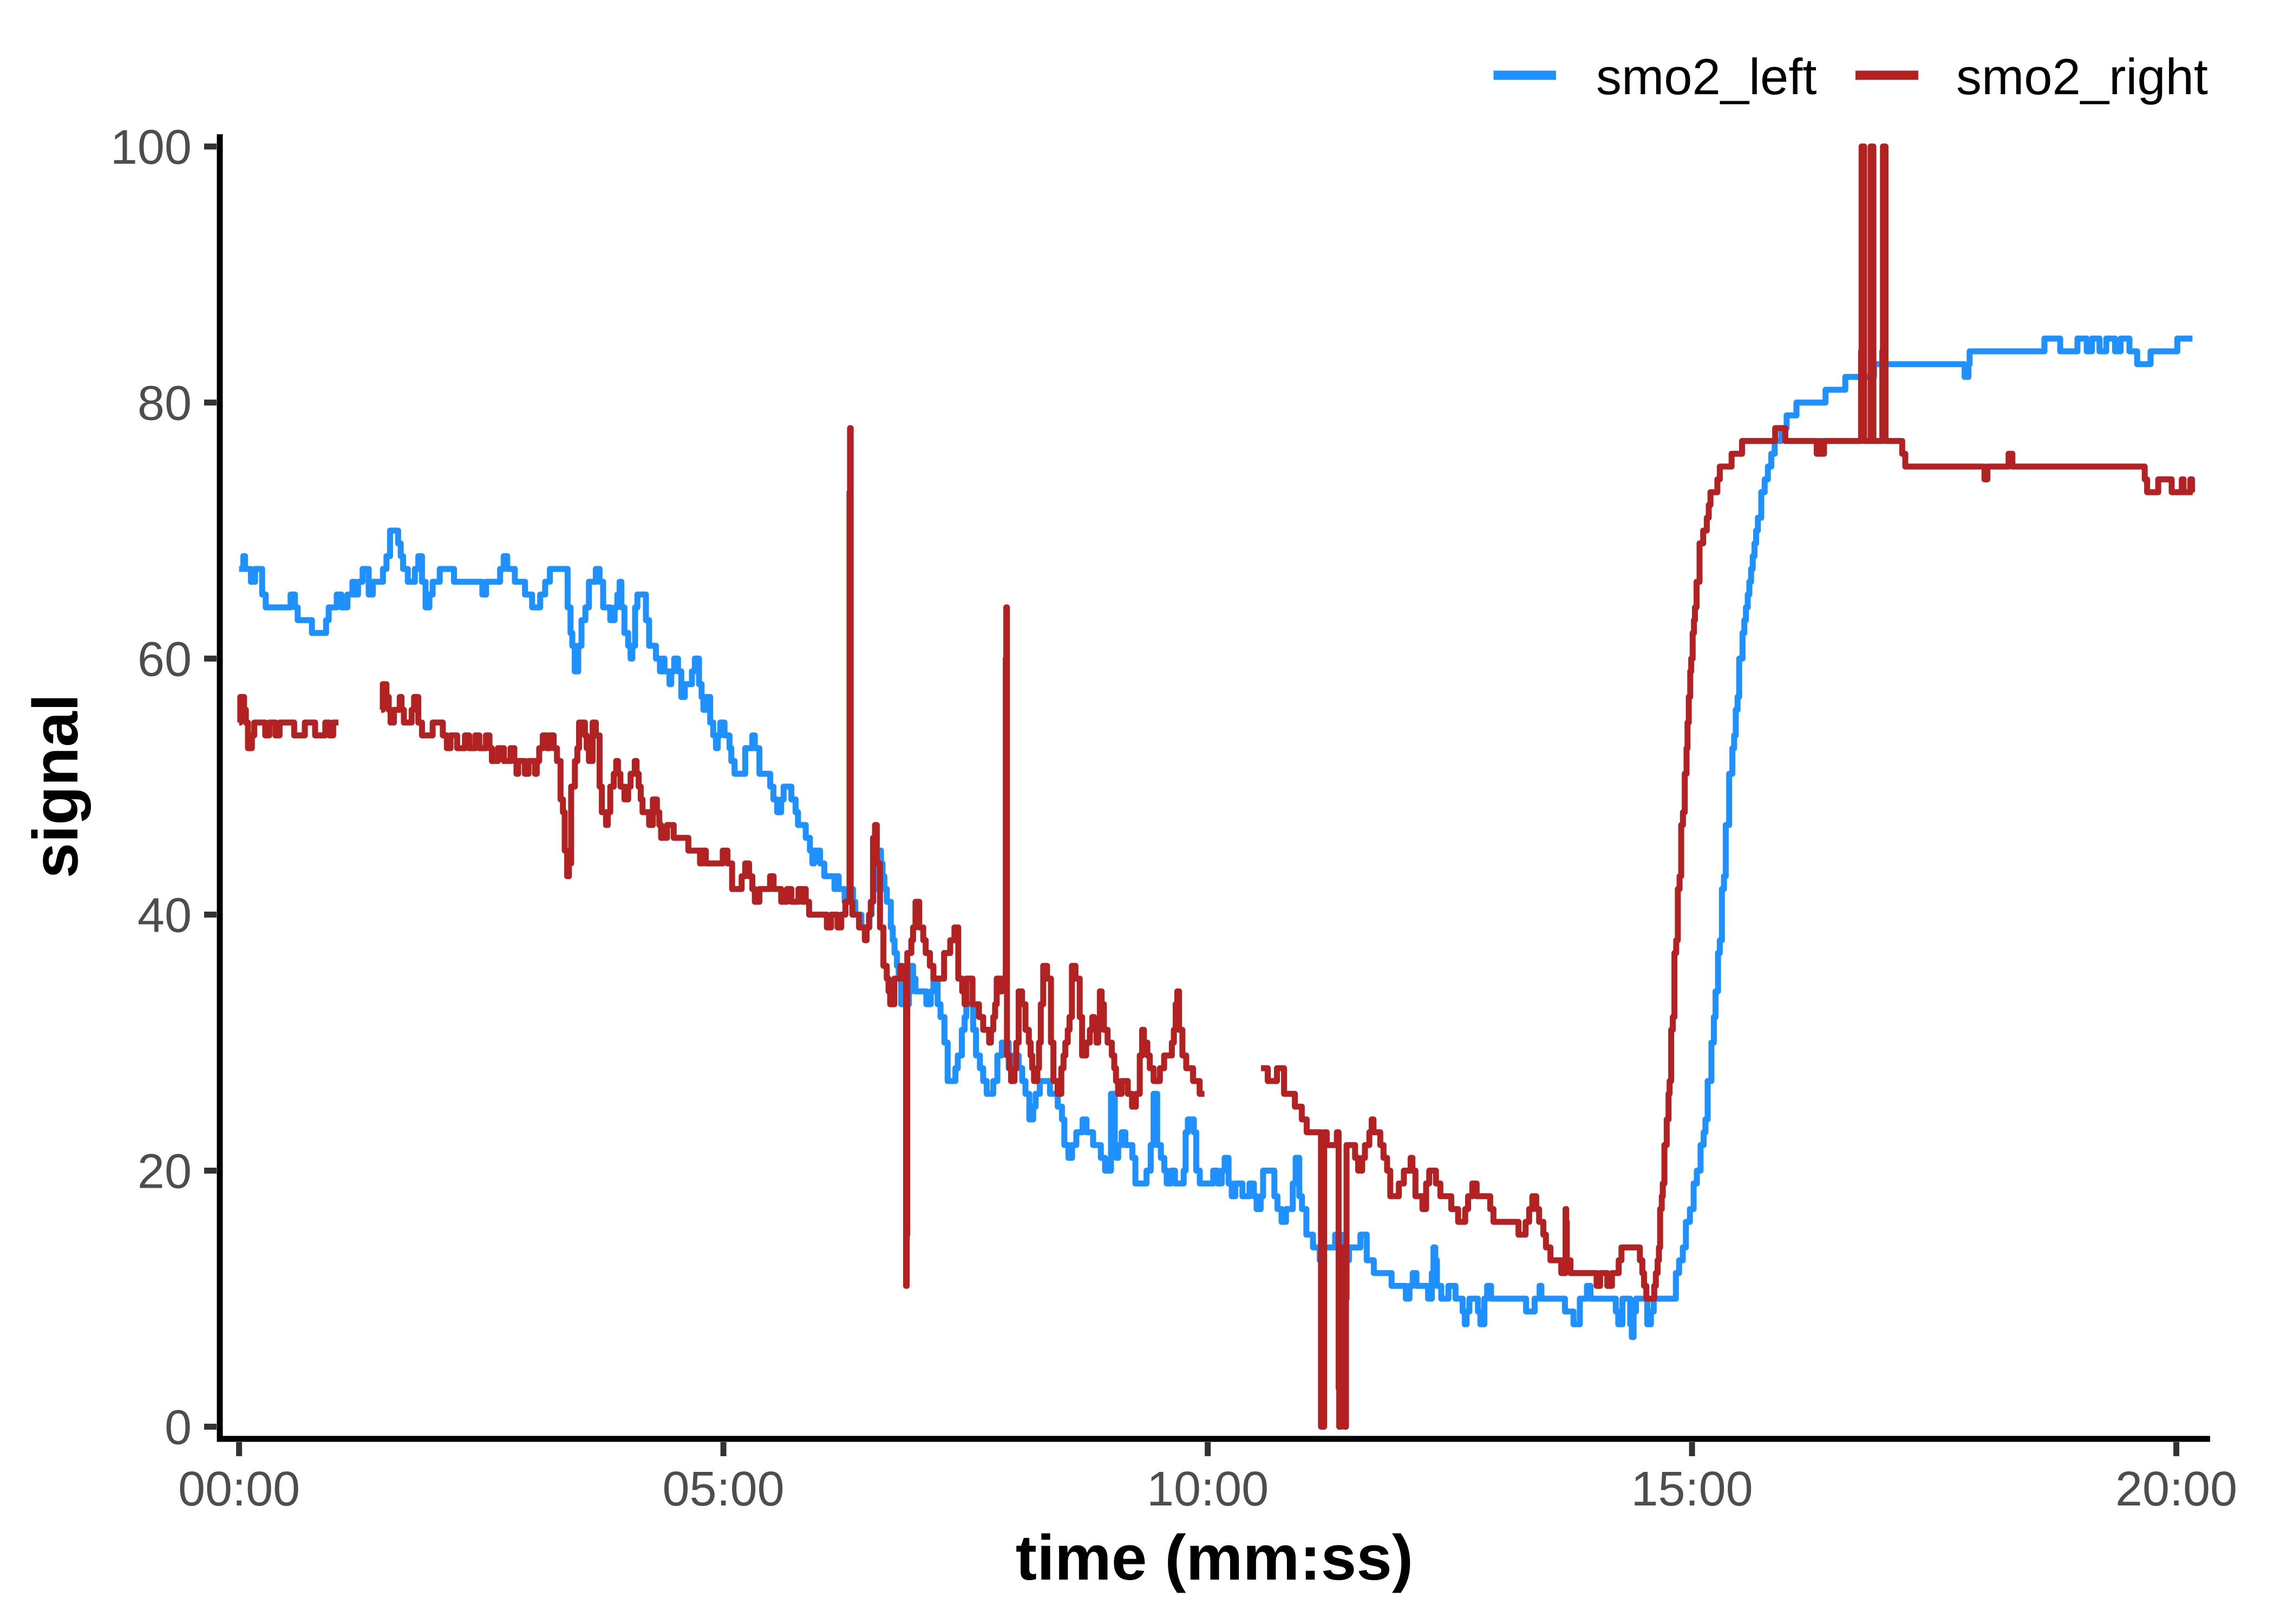  I want to click on svg-text: signal, so click(56, 787).